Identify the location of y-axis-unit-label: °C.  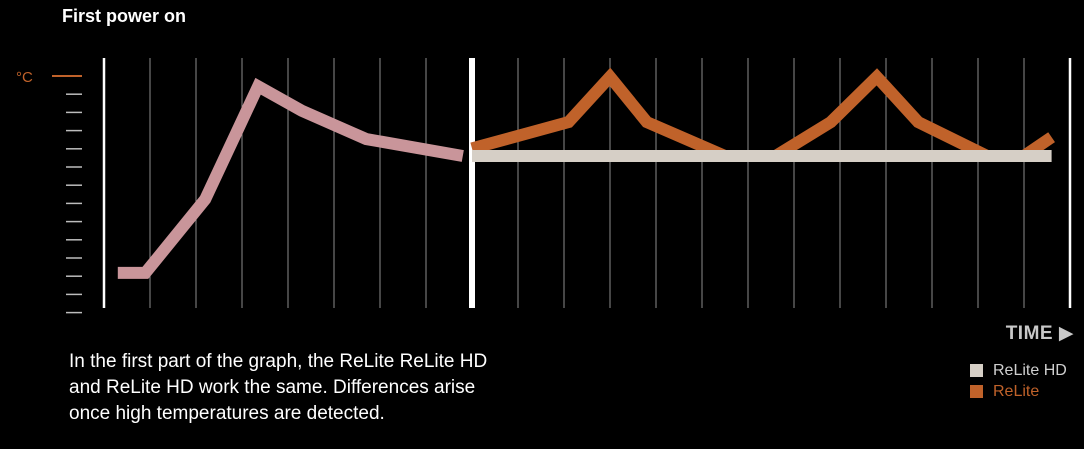
(24, 77).